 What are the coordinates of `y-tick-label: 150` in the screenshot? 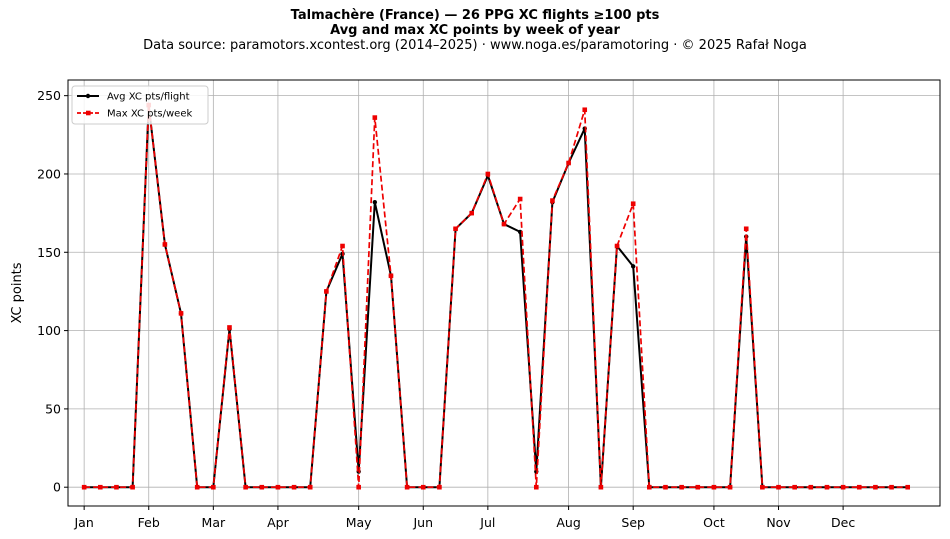 It's located at (49, 252).